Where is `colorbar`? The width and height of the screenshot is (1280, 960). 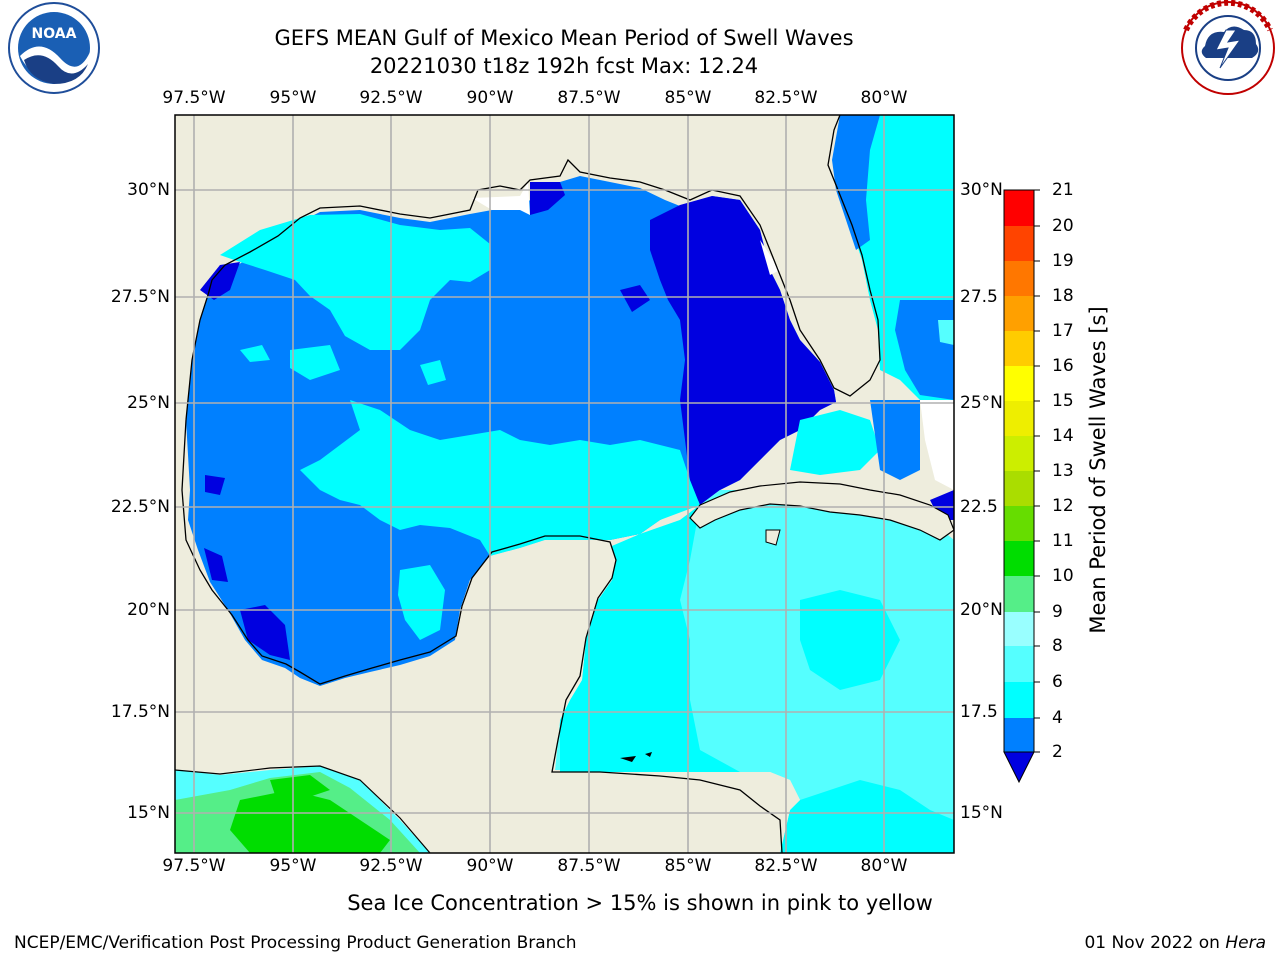 colorbar is located at coordinates (1021, 486).